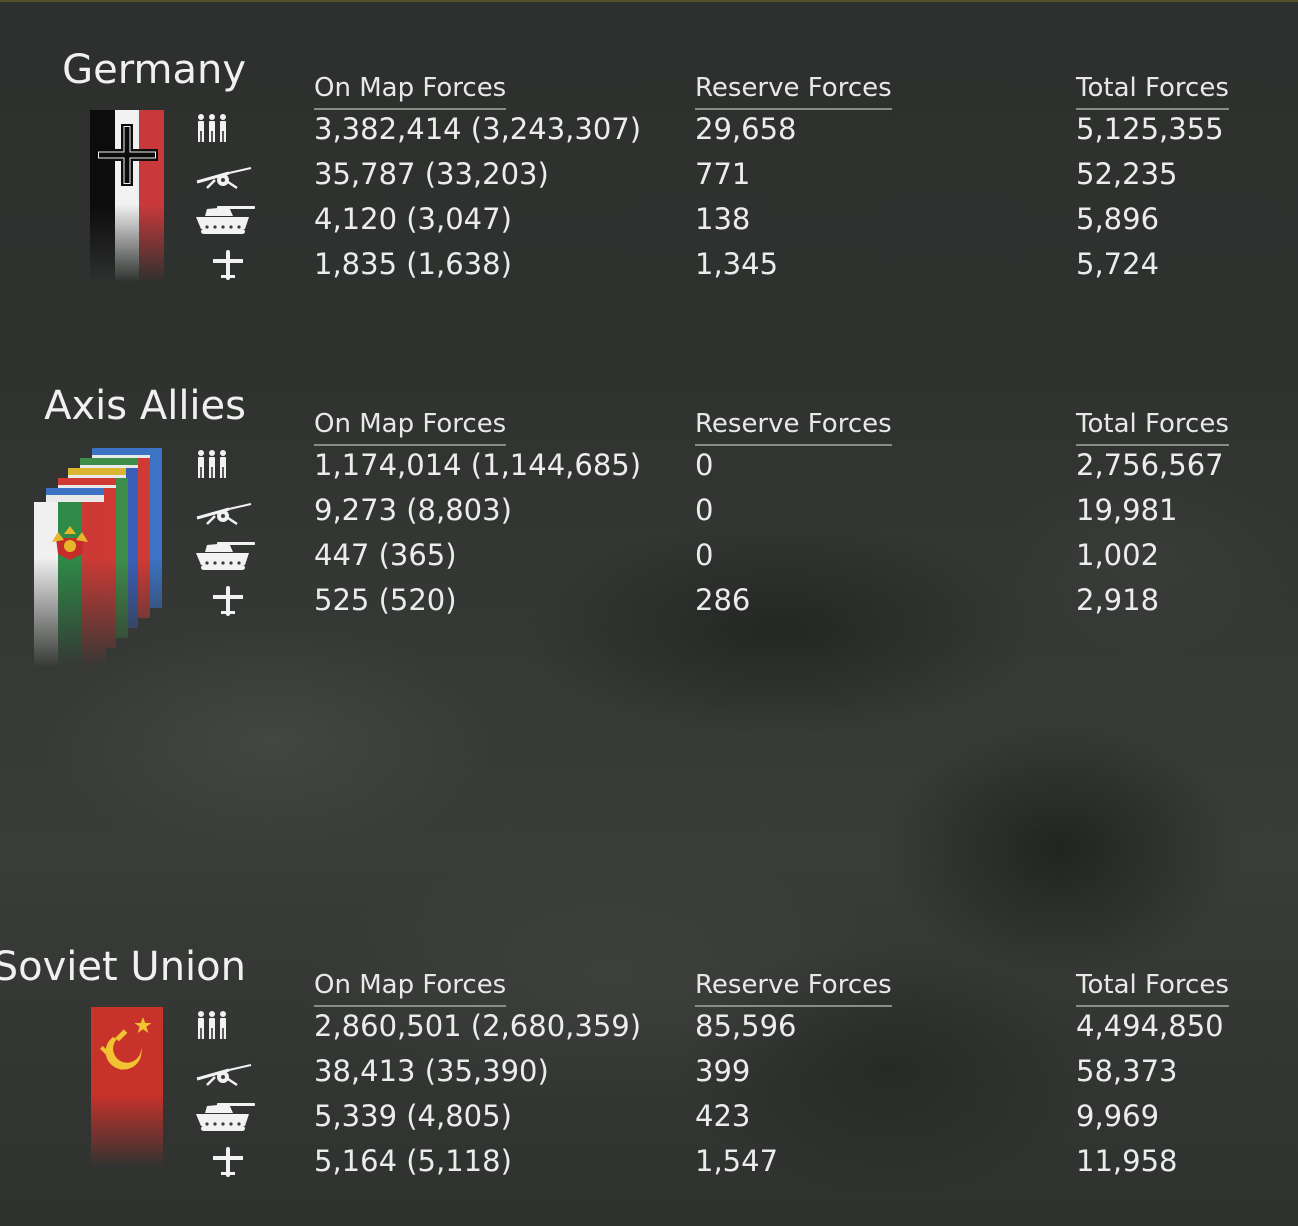  I want to click on on-map-value: 3,382,414 (3,243,307), so click(478, 129).